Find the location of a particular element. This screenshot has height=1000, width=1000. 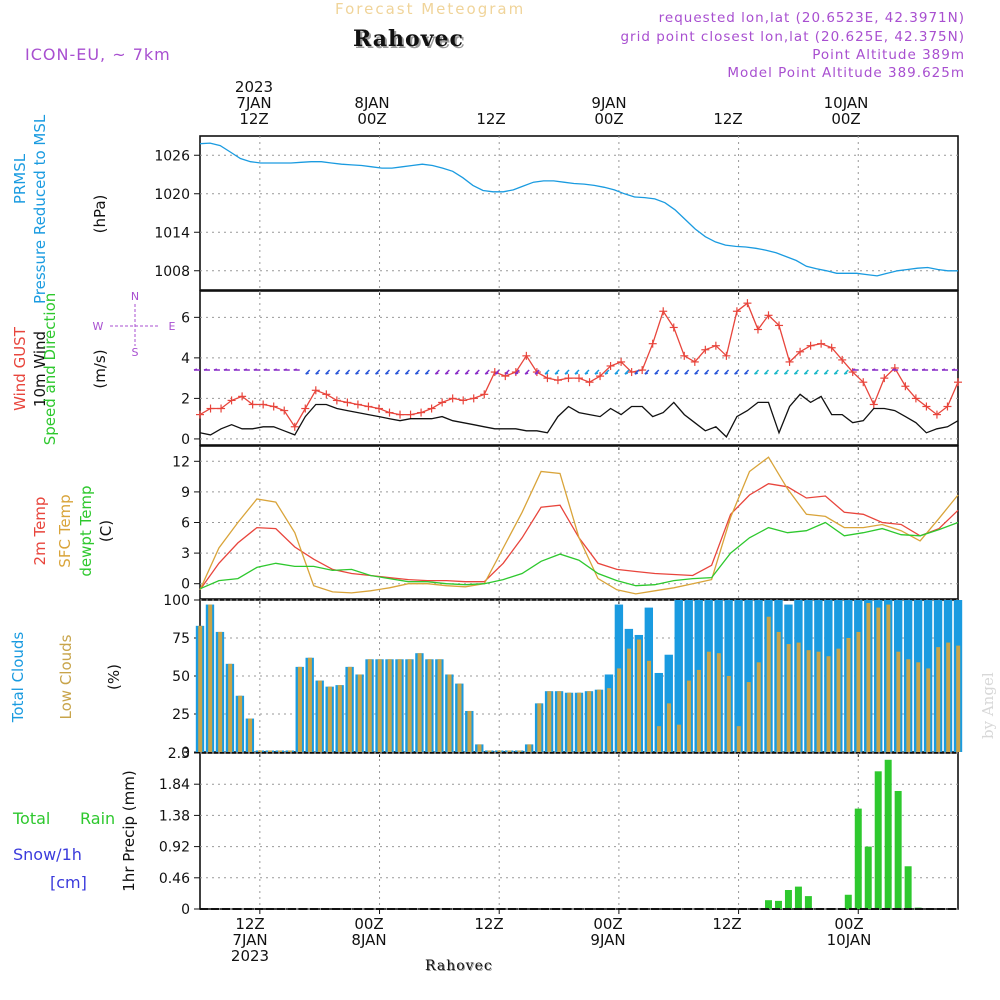

y-tick-label: 25 is located at coordinates (181, 715).